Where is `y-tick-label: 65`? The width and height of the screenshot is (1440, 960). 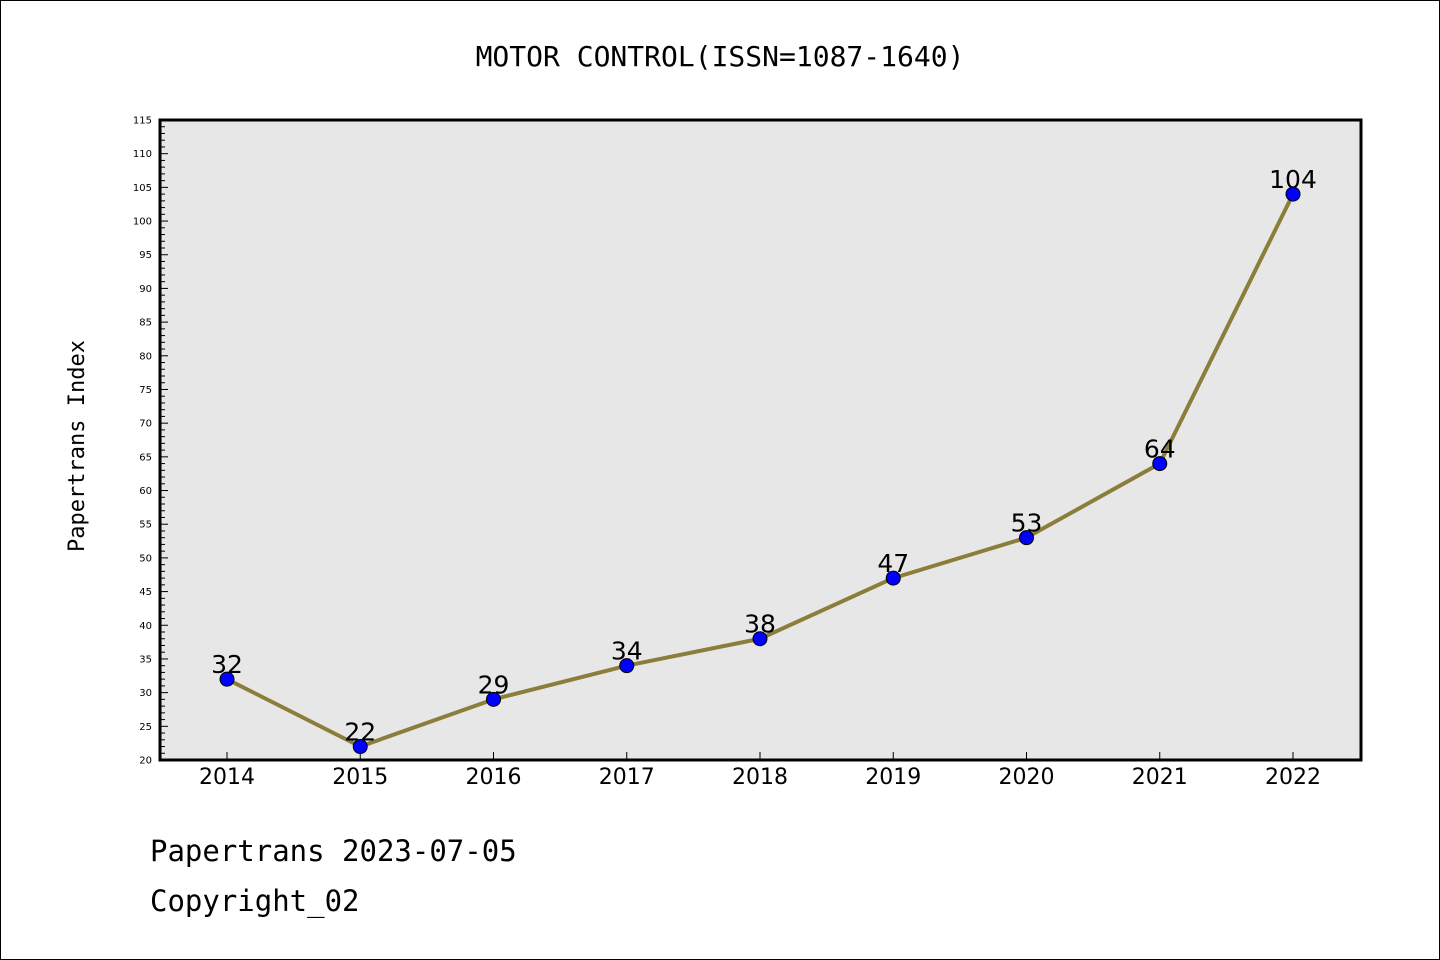
y-tick-label: 65 is located at coordinates (145, 457).